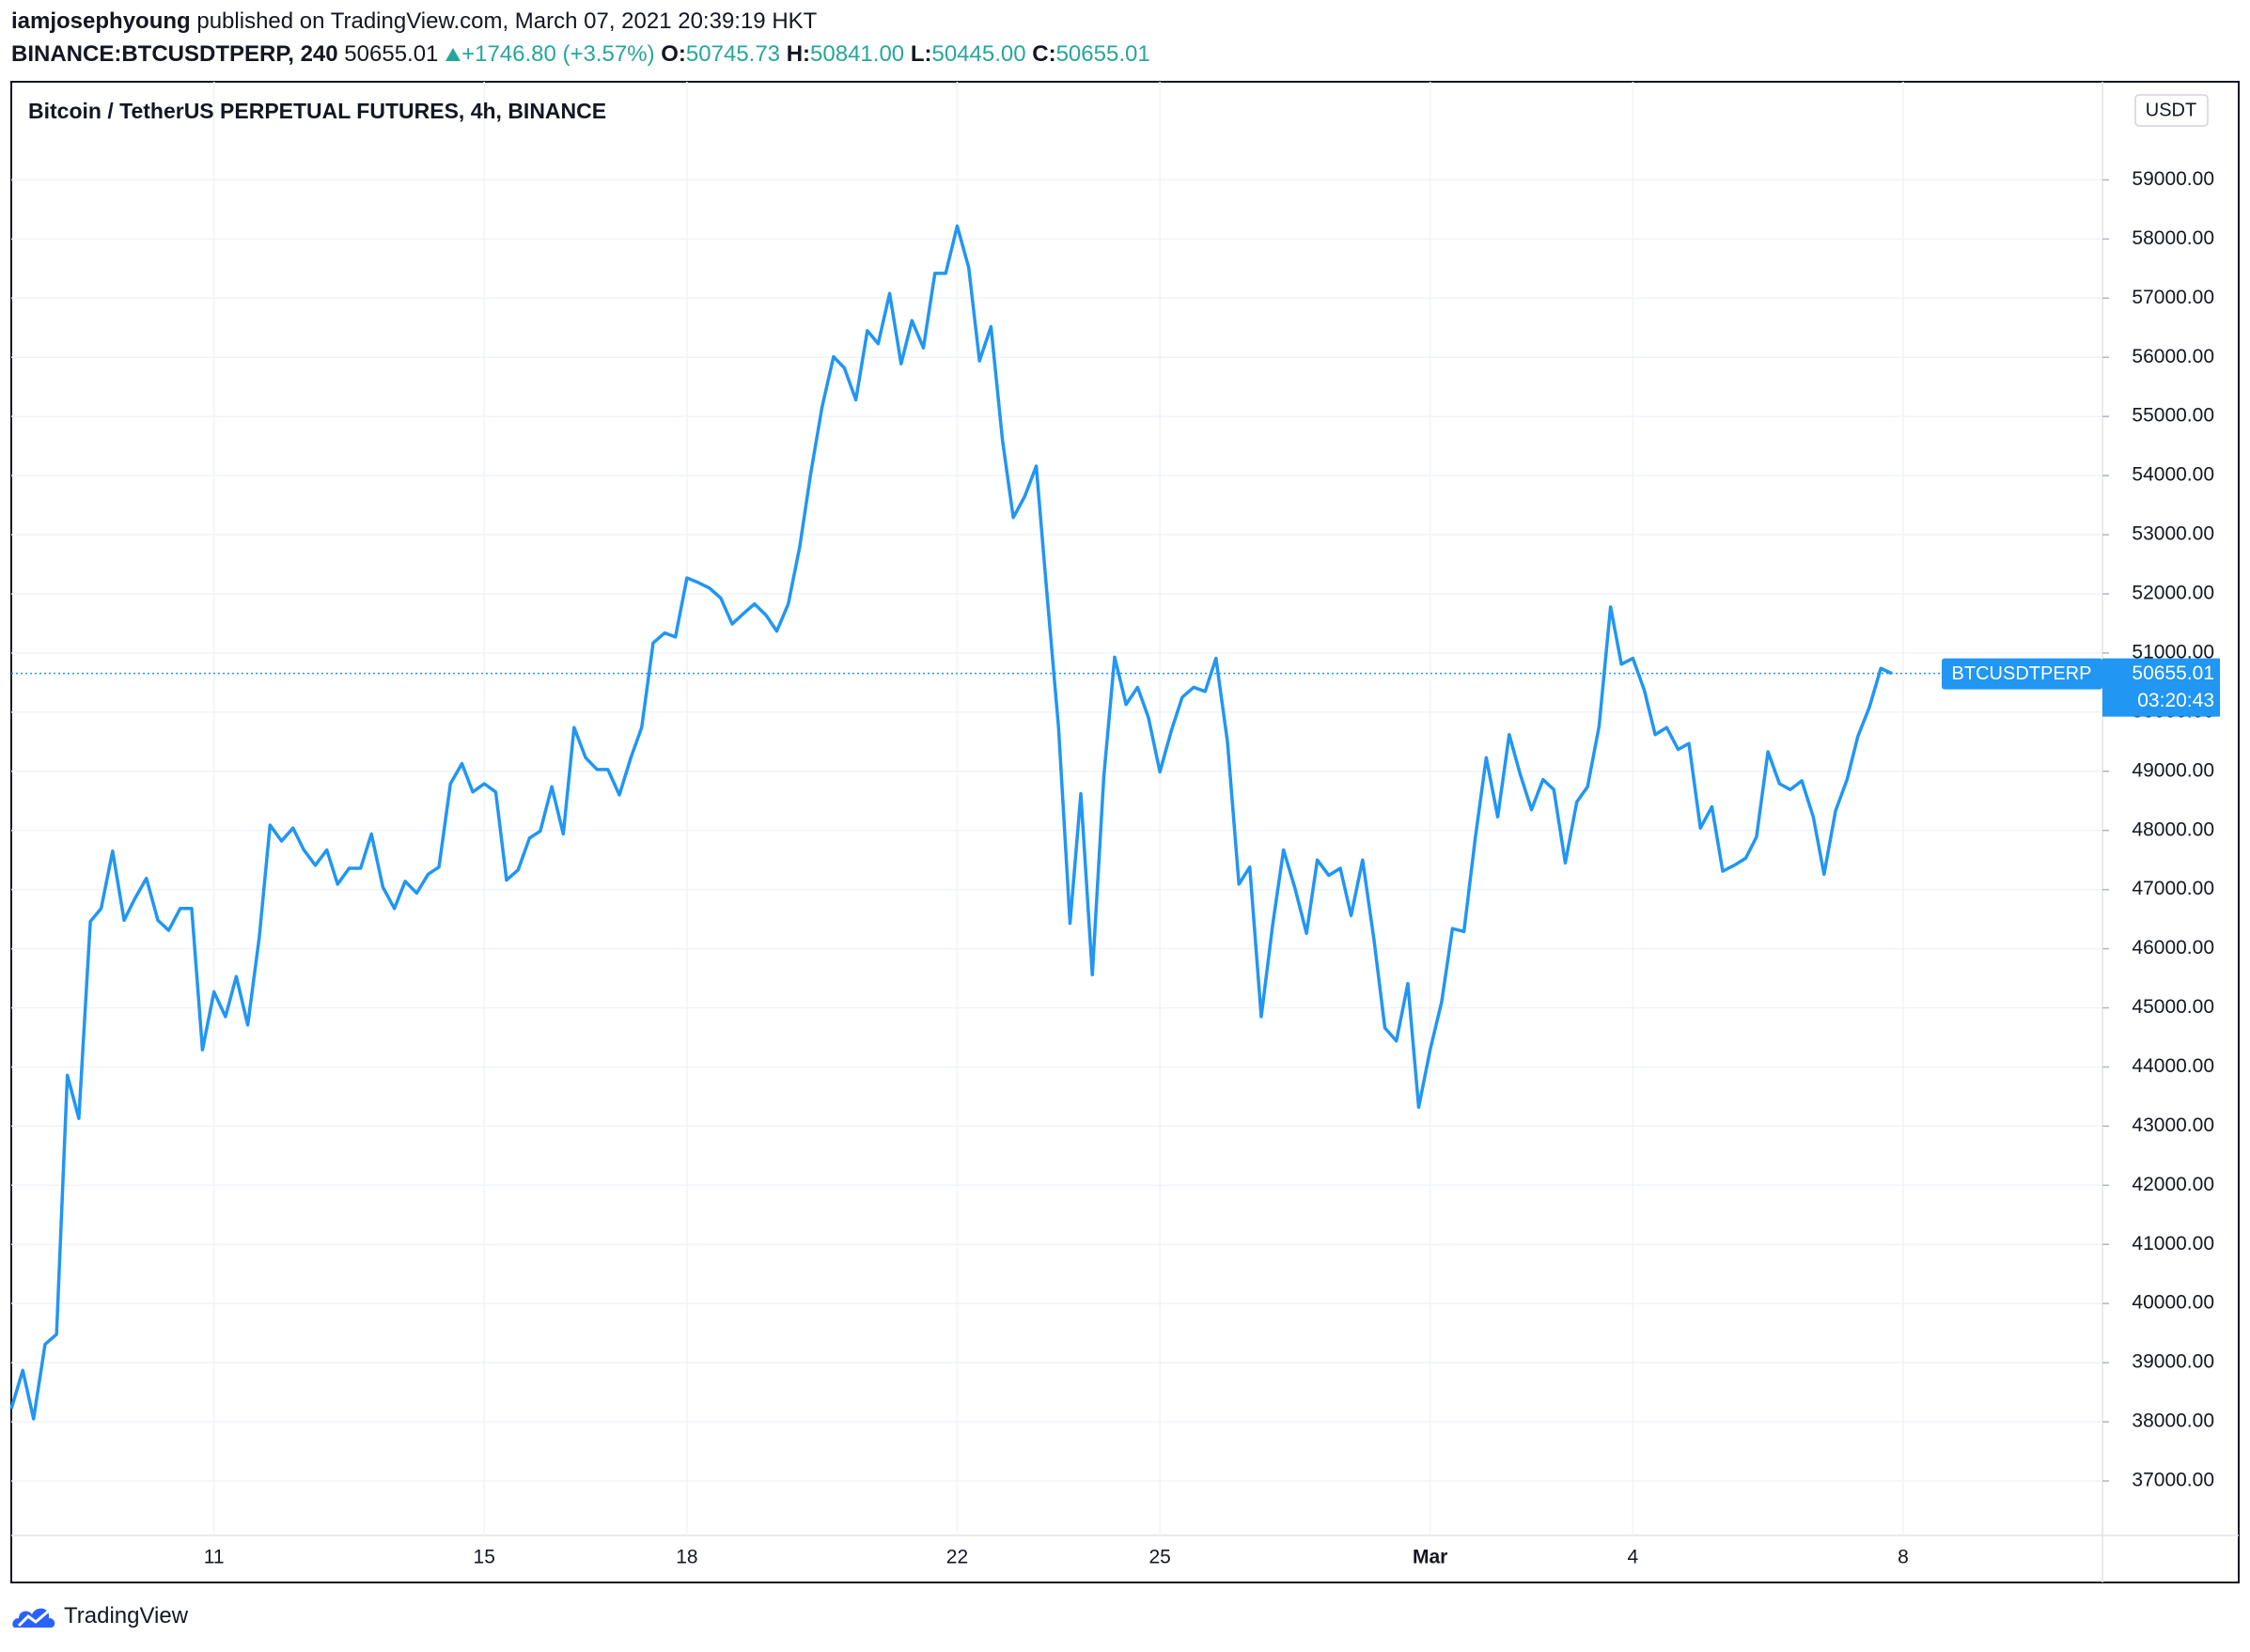 The width and height of the screenshot is (2250, 1652). What do you see at coordinates (921, 54) in the screenshot?
I see `ohlc-label: L:` at bounding box center [921, 54].